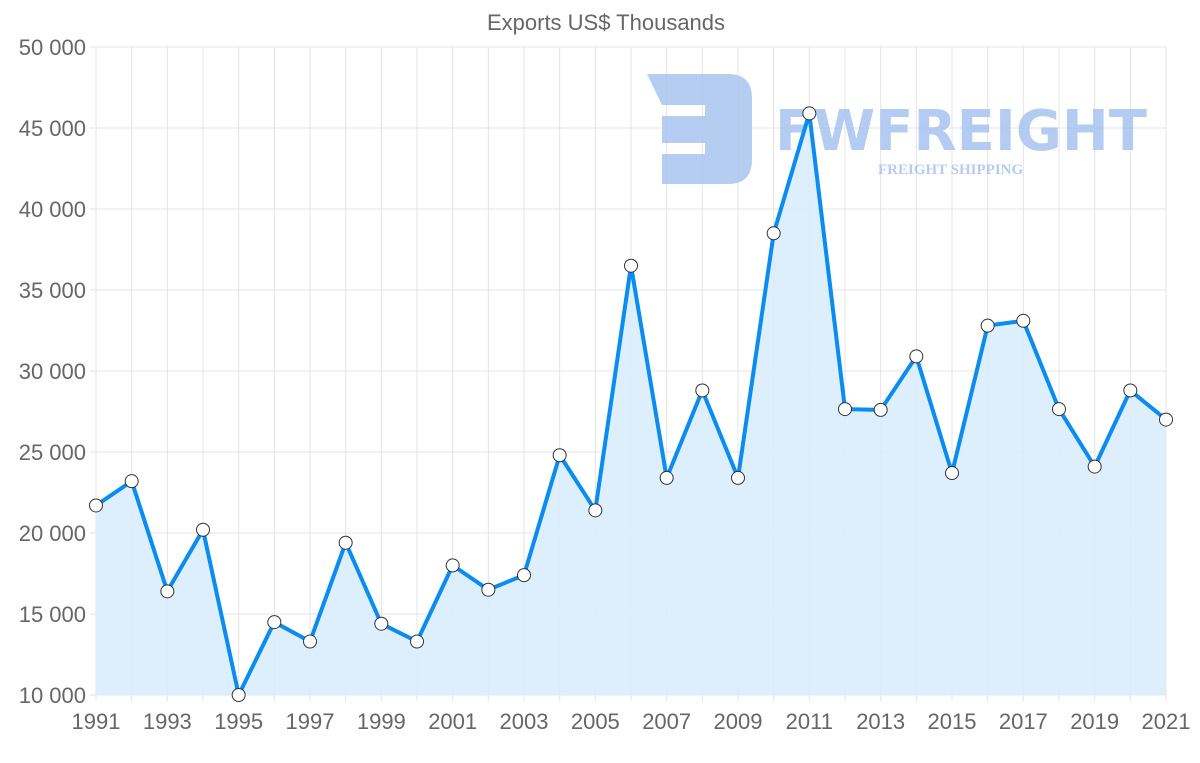 The width and height of the screenshot is (1200, 763). Describe the element at coordinates (595, 510) in the screenshot. I see `data-point-2005` at that location.